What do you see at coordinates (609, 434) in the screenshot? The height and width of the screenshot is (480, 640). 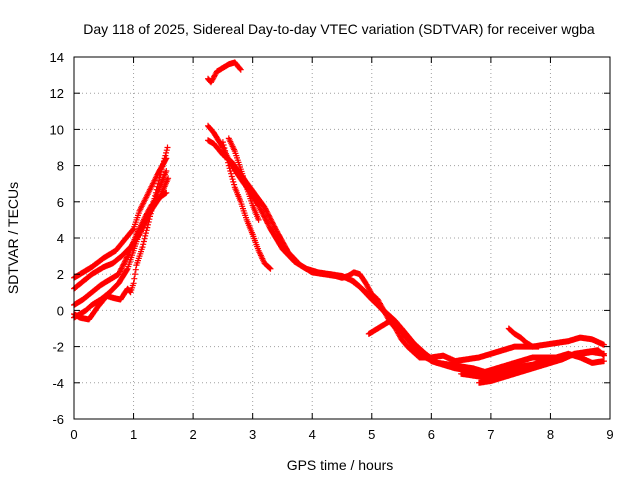 I see `x-tick-label: 9` at bounding box center [609, 434].